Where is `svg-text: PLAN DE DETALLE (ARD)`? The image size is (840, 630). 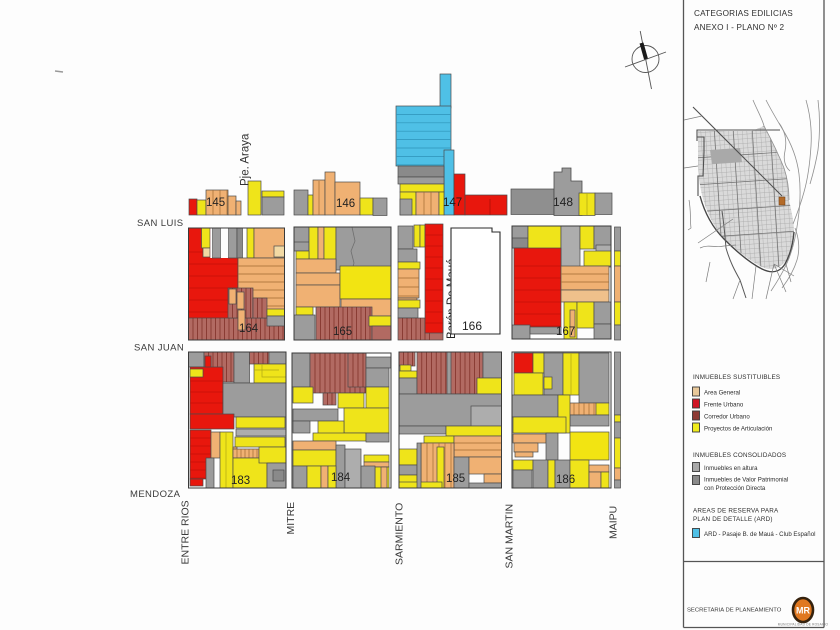
svg-text: PLAN DE DETALLE (ARD) is located at coordinates (733, 519).